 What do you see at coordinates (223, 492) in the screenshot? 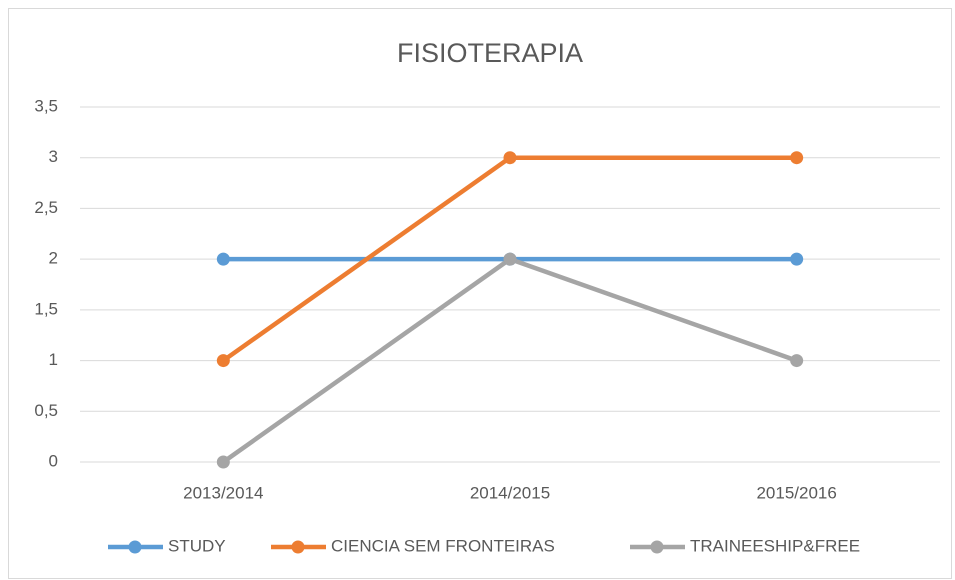
I see `x-tick-label: 2013/2014` at bounding box center [223, 492].